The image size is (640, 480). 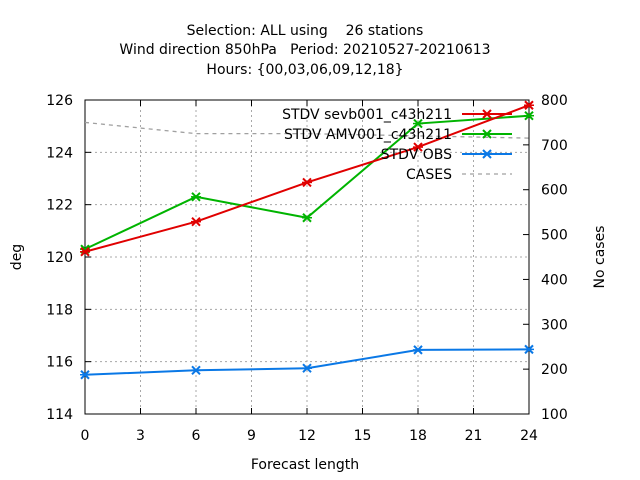 What do you see at coordinates (416, 155) in the screenshot?
I see `legend-label: STDV OBS` at bounding box center [416, 155].